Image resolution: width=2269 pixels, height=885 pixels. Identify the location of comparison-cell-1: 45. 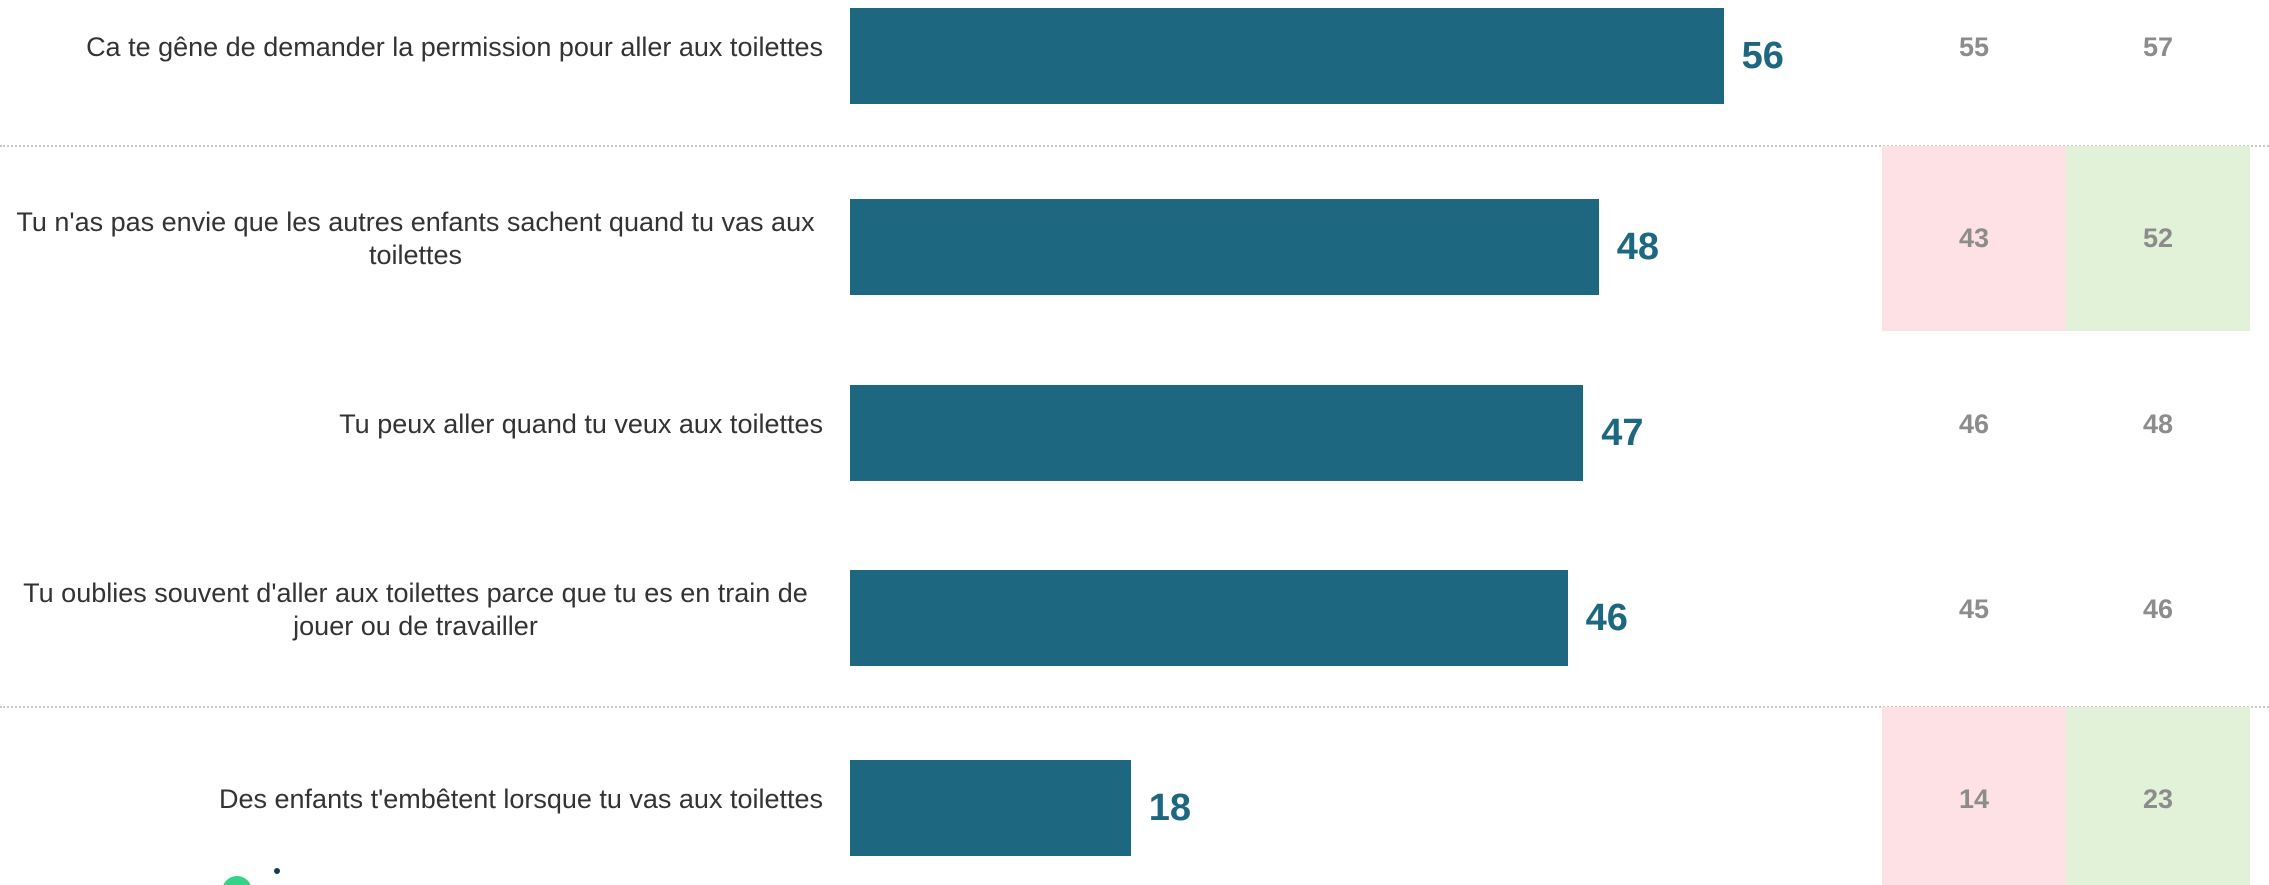
(1974, 609).